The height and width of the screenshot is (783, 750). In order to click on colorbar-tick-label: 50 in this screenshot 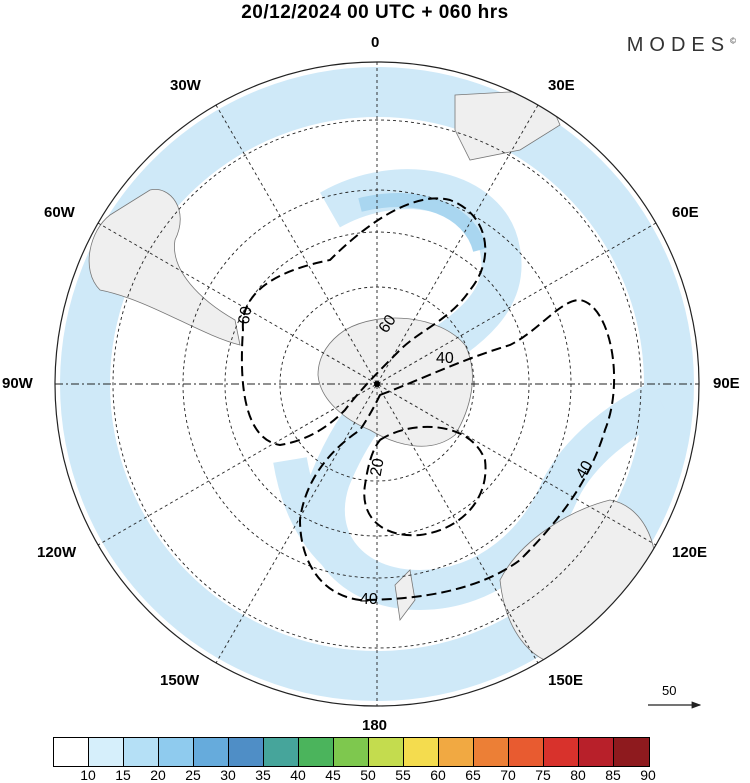, I will do `click(368, 775)`.